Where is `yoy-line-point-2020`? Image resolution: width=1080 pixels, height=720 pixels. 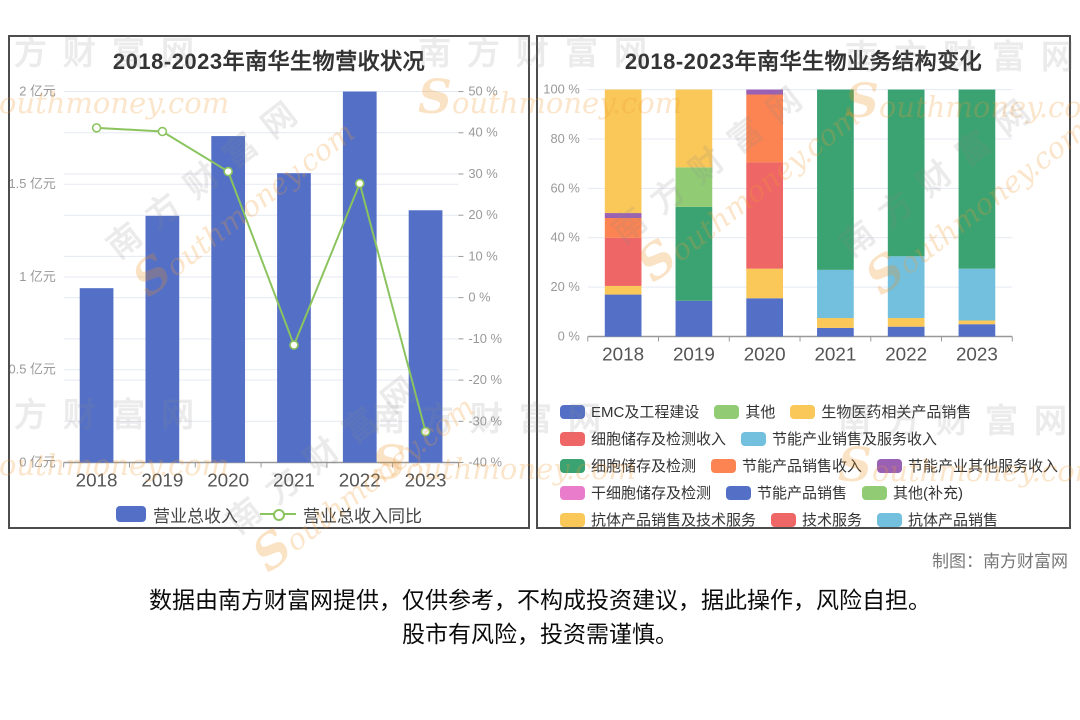
yoy-line-point-2020 is located at coordinates (228, 171).